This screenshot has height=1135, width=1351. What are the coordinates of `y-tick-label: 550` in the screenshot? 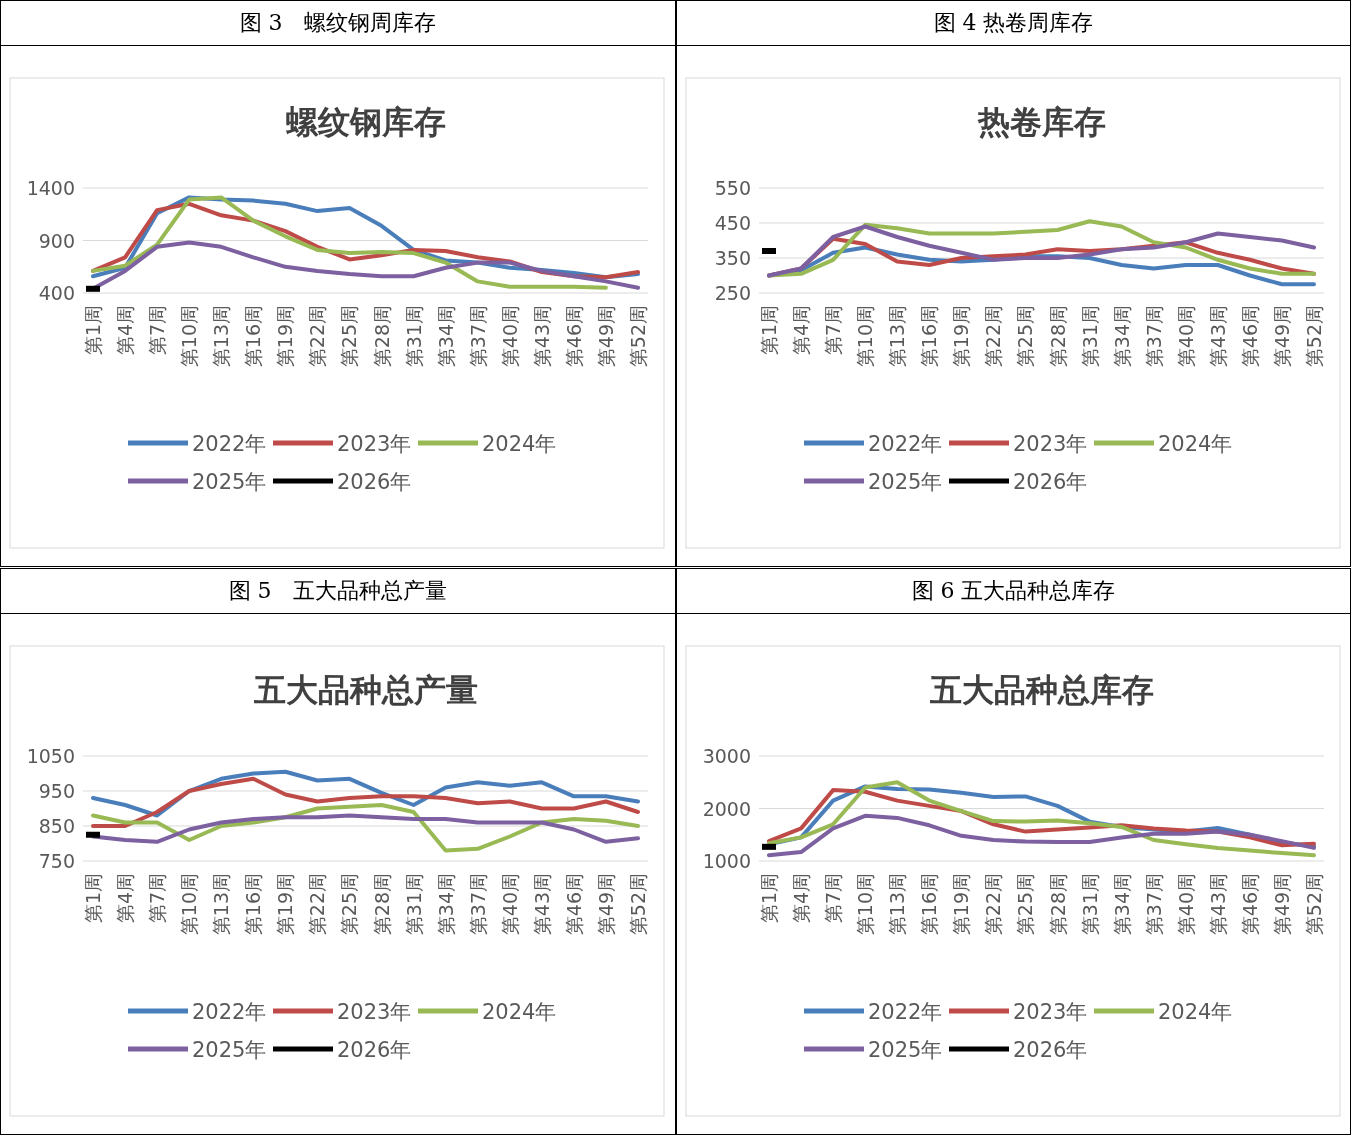 It's located at (732, 188).